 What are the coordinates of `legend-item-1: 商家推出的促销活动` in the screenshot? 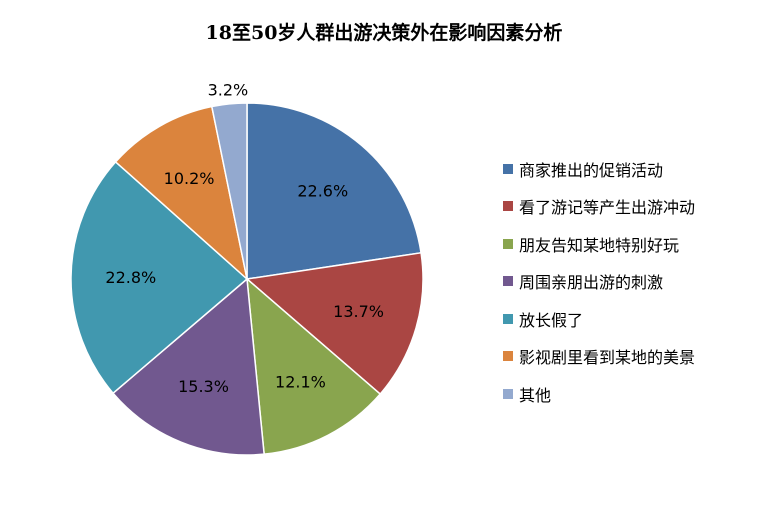 It's located at (599, 169).